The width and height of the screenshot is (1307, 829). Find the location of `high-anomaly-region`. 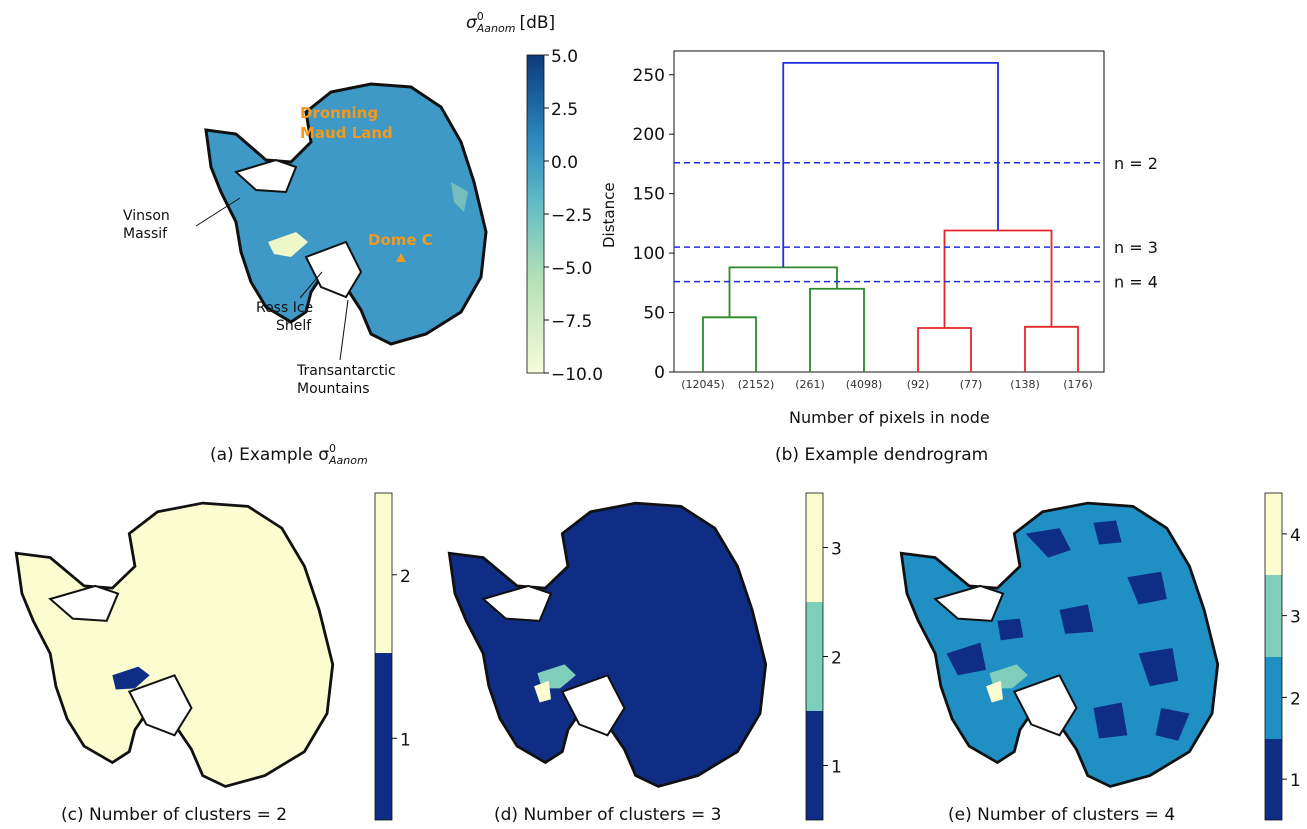

high-anomaly-region is located at coordinates (288, 244).